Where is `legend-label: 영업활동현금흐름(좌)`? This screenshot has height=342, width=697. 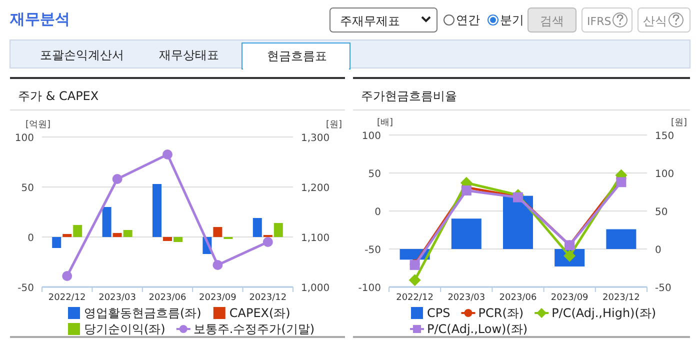 legend-label: 영업활동현금흐름(좌) is located at coordinates (143, 313).